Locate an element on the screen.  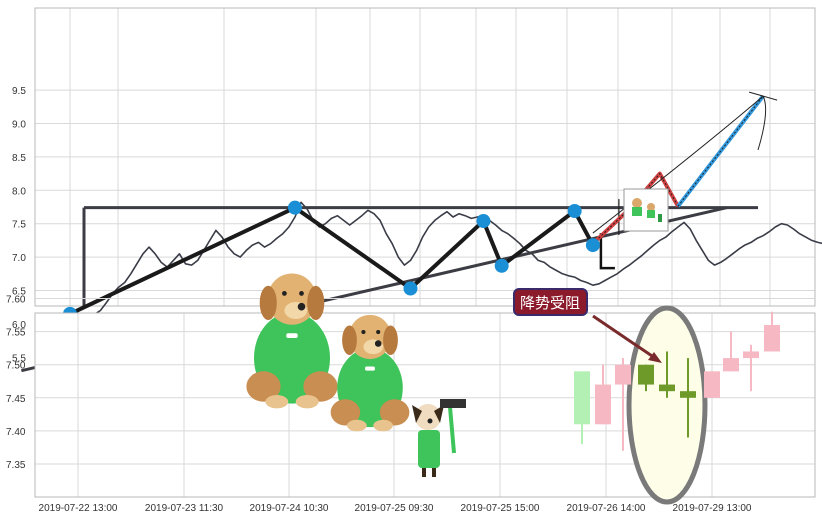
annotation-label: 降势受阻 is located at coordinates (550, 302).